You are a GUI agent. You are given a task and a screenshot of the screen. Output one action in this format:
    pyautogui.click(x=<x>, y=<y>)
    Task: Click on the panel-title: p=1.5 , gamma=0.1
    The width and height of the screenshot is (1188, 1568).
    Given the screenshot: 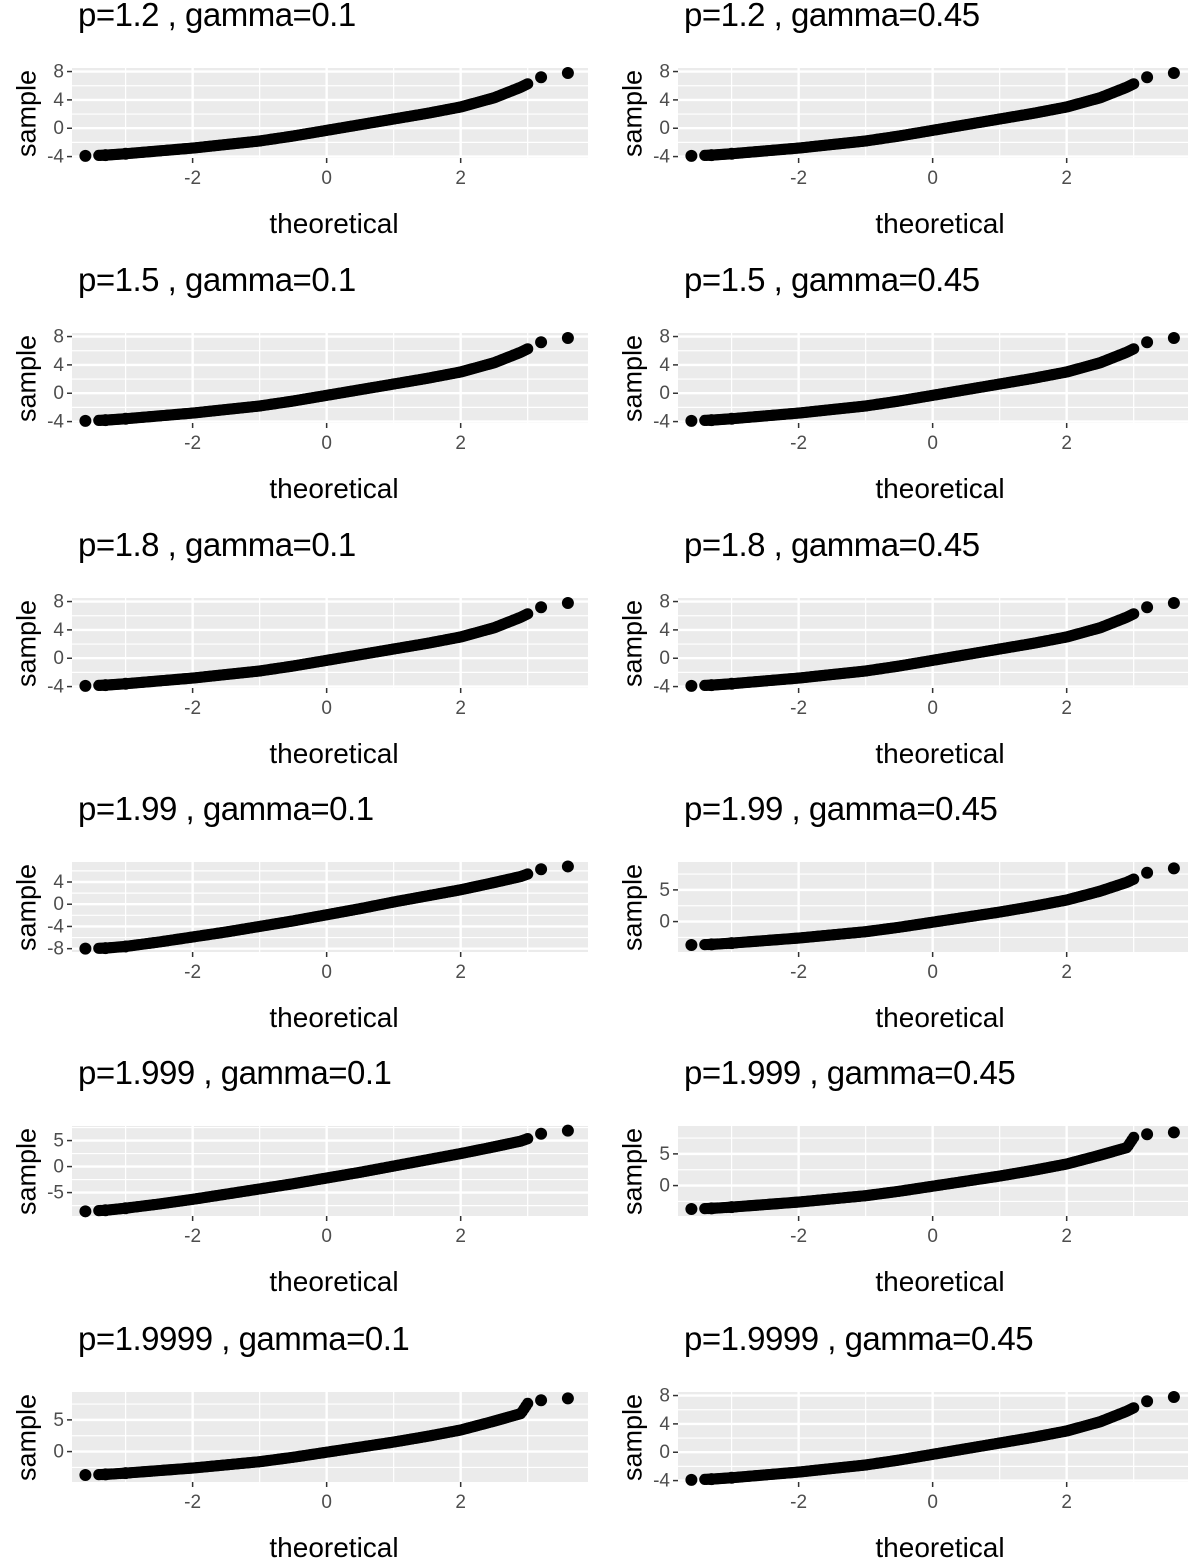 What is the action you would take?
    pyautogui.click(x=217, y=279)
    